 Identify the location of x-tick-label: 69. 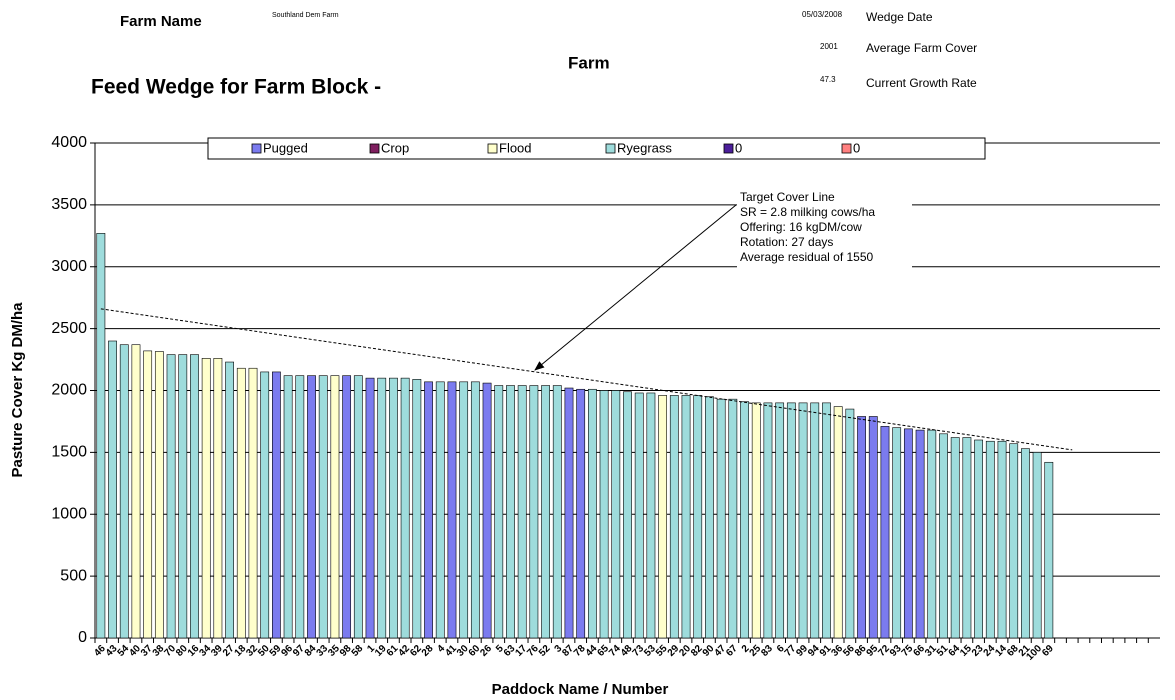
(1048, 651).